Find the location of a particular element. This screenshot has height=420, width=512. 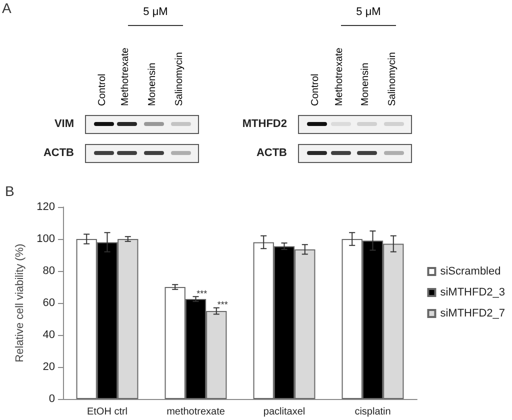

legend-label: siMTHFD2_7 is located at coordinates (473, 314).